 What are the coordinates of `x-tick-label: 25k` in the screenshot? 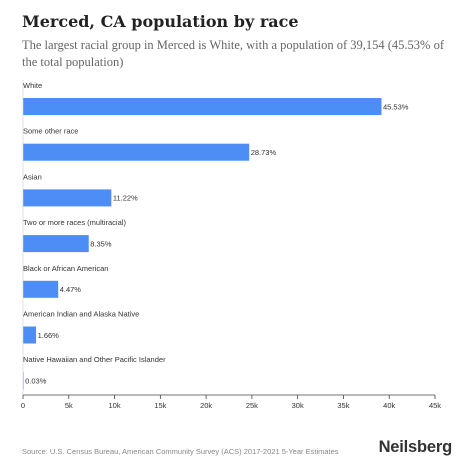 It's located at (252, 405).